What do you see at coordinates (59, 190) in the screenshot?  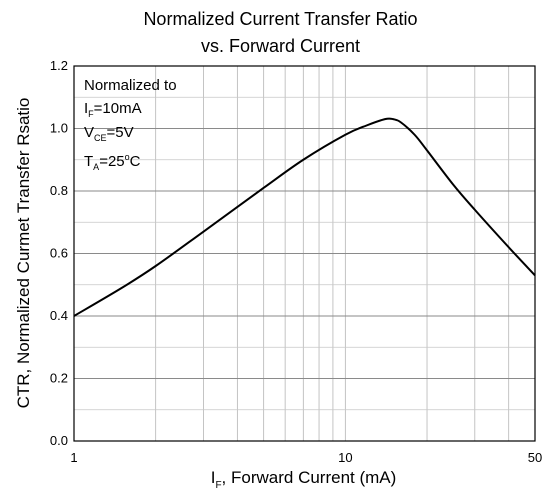 I see `y-tick-label: 0.8` at bounding box center [59, 190].